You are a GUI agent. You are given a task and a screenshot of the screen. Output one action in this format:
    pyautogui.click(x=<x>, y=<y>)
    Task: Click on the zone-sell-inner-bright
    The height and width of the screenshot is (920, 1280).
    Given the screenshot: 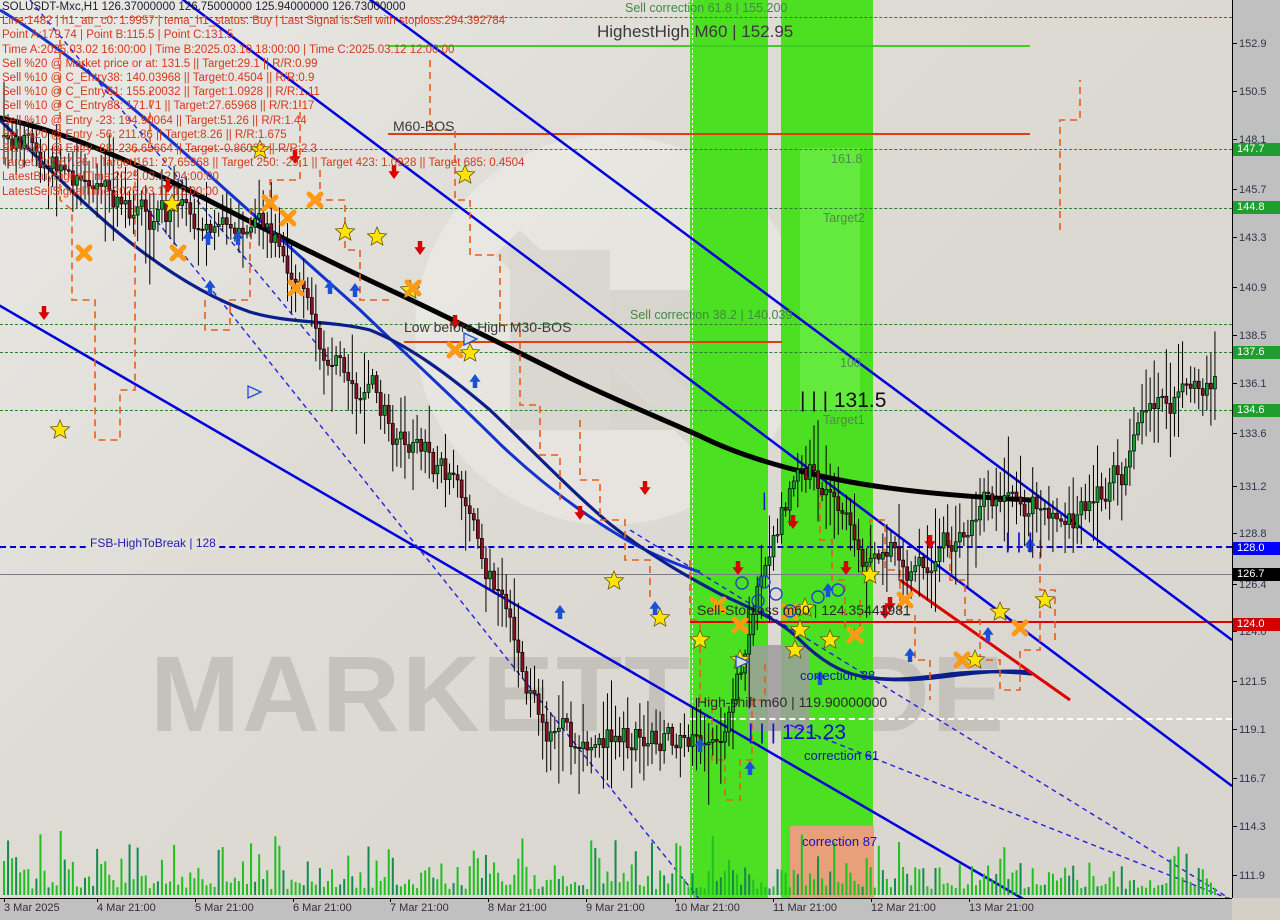 What is the action you would take?
    pyautogui.click(x=830, y=279)
    